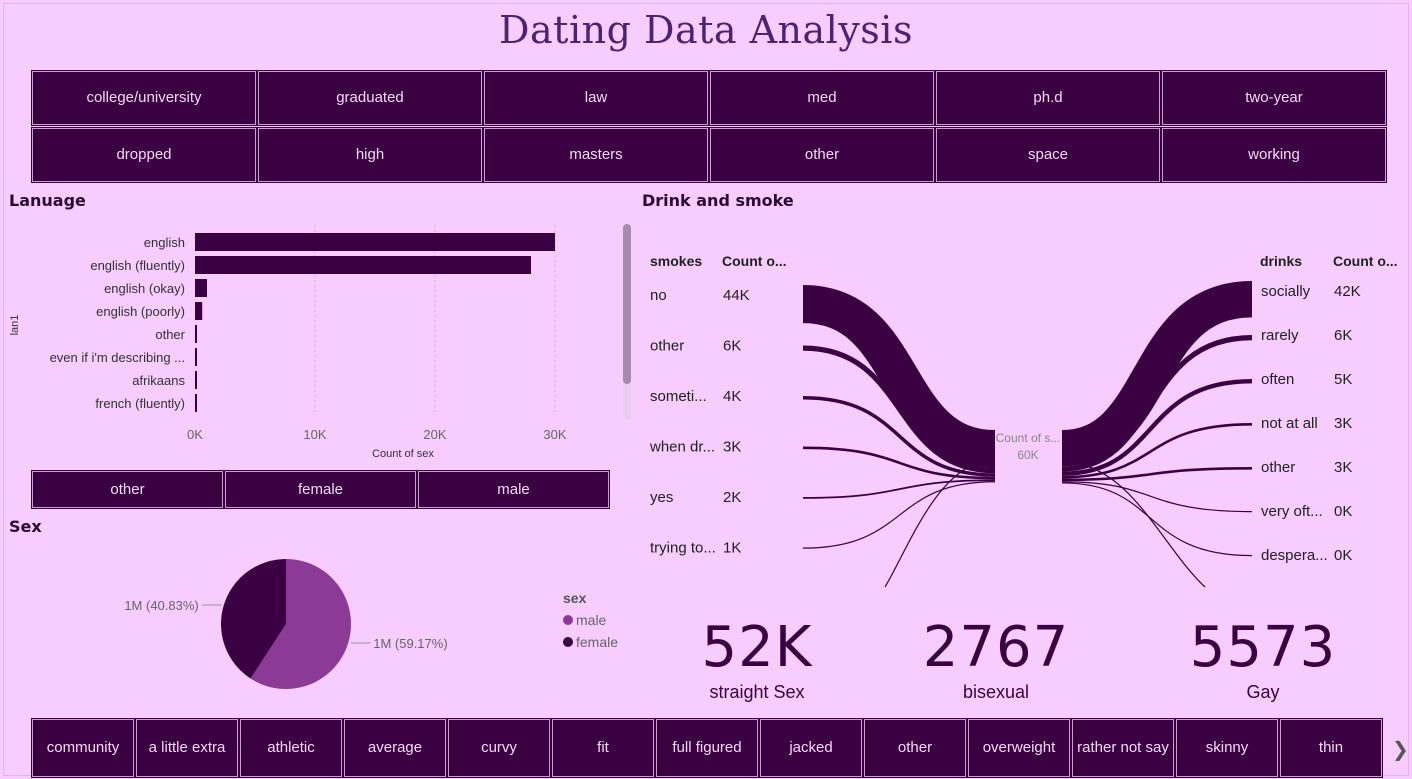 The image size is (1412, 779). I want to click on data-label: 1M (59.17%), so click(410, 643).